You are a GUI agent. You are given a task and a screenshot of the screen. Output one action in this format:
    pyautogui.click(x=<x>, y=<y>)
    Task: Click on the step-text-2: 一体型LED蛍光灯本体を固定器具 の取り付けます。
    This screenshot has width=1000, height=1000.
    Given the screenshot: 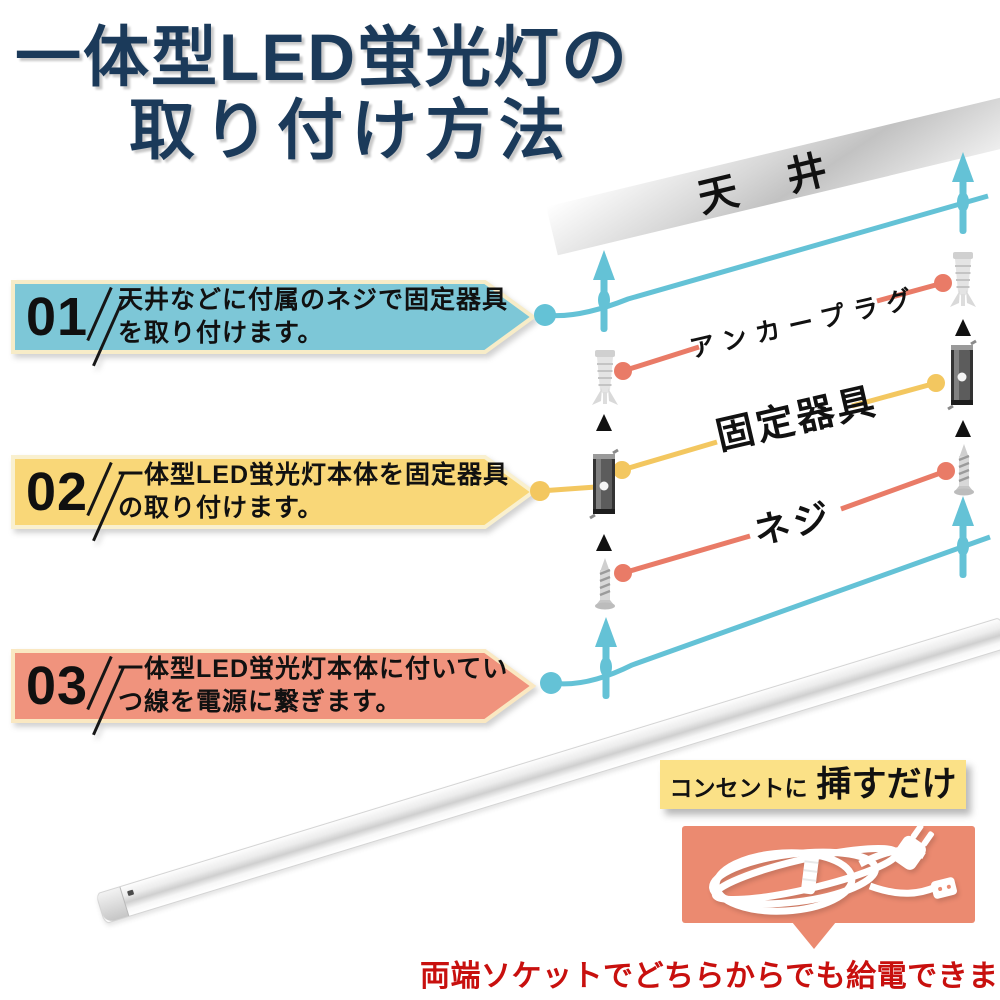 What is the action you would take?
    pyautogui.click(x=313, y=492)
    